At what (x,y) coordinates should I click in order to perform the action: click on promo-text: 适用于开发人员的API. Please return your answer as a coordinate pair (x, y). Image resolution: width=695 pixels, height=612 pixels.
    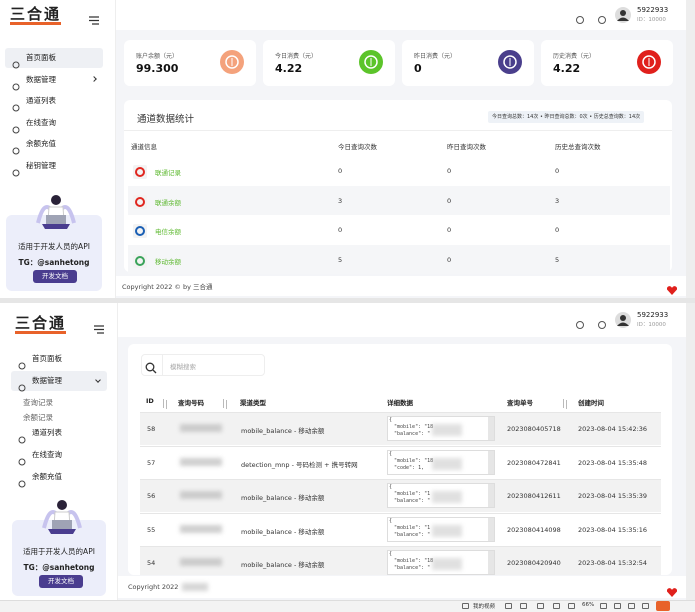
    Looking at the image, I should click on (54, 246).